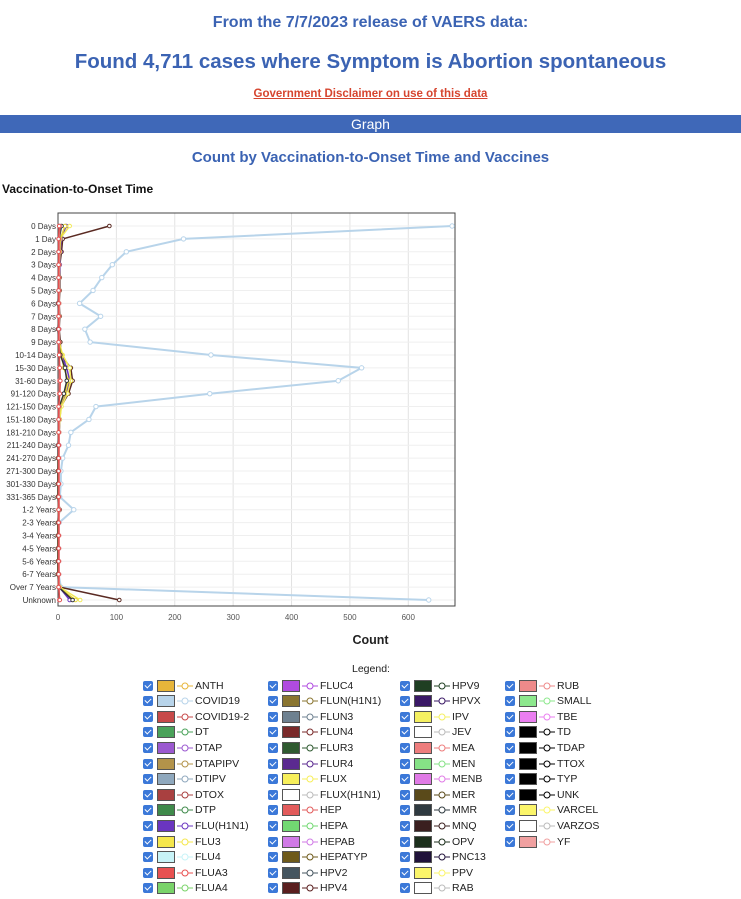  I want to click on legend-item: FLUR4, so click(310, 763).